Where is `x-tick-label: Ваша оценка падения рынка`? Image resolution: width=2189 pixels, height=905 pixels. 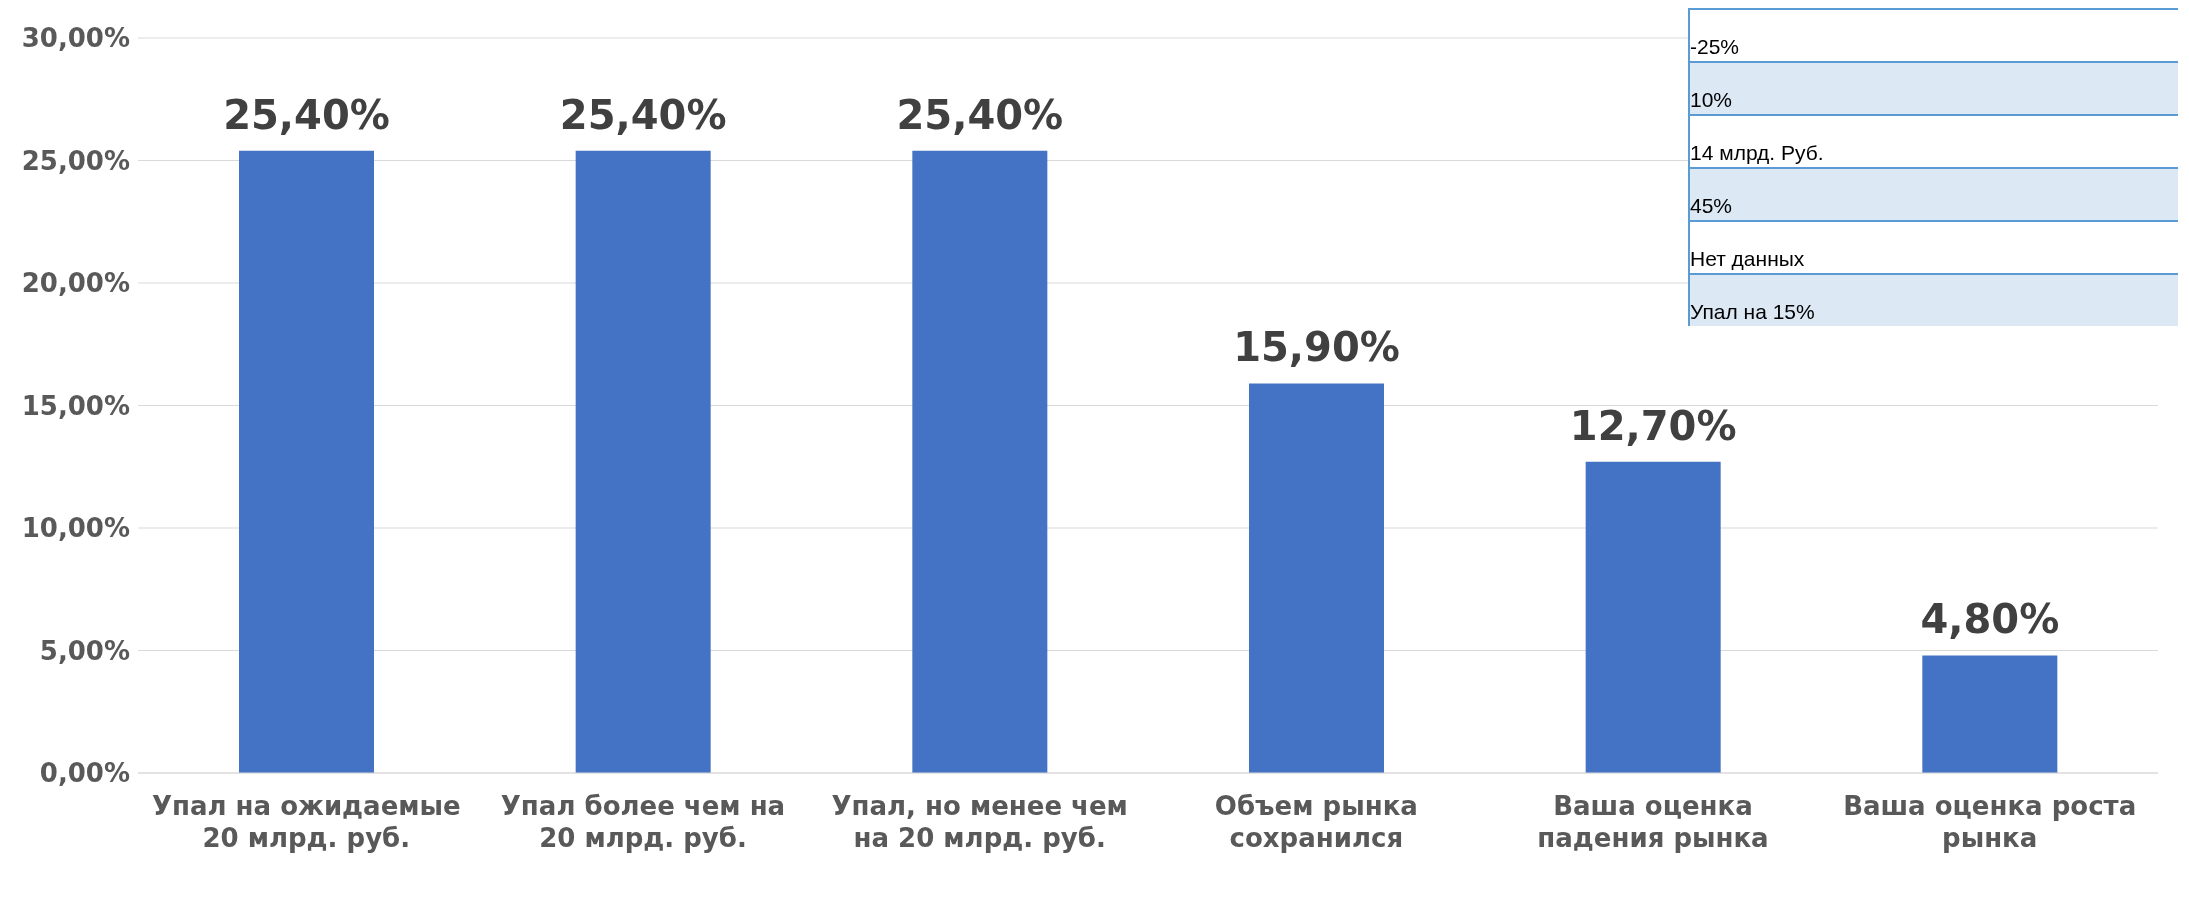 x-tick-label: Ваша оценка падения рынка is located at coordinates (1653, 822).